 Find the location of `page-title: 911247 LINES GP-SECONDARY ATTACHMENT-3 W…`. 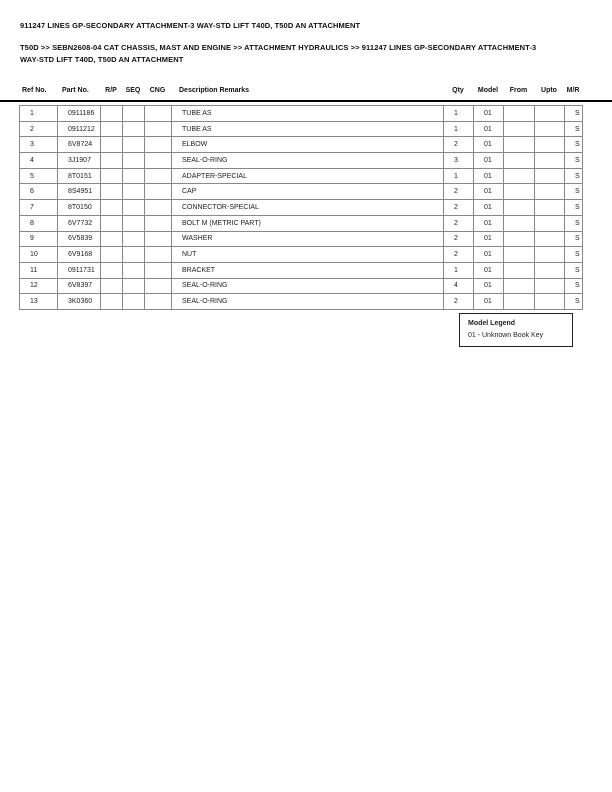

page-title: 911247 LINES GP-SECONDARY ATTACHMENT-3 W… is located at coordinates (190, 25).